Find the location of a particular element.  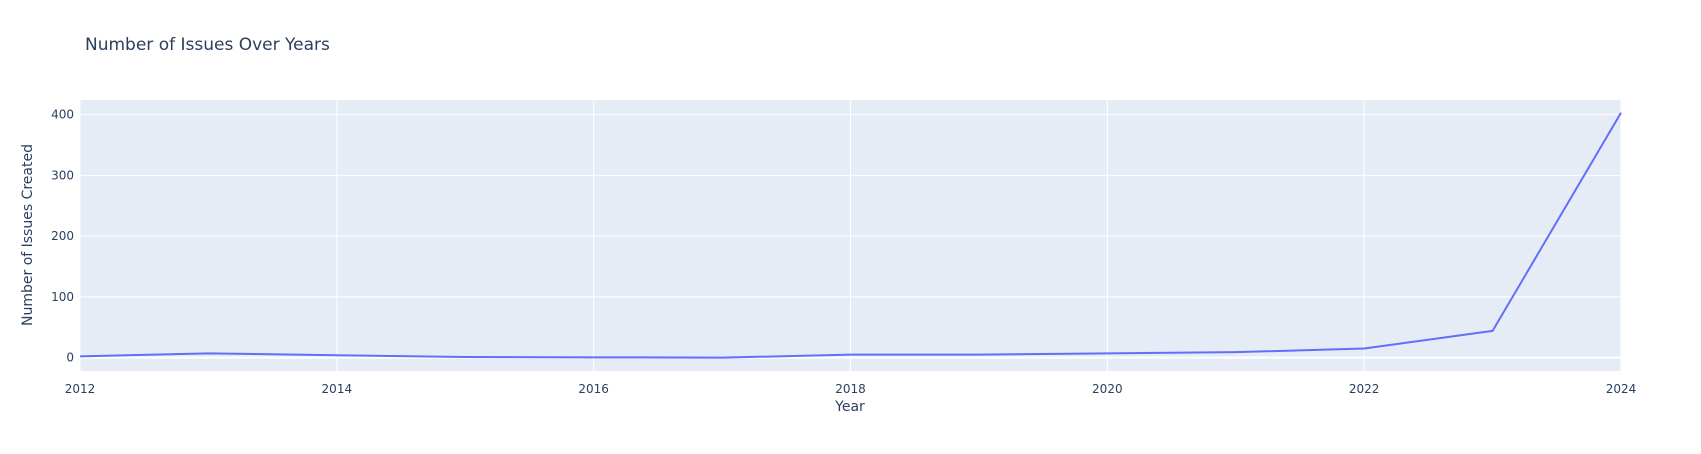

y-axis-label: Number of Issues Created is located at coordinates (28, 235).